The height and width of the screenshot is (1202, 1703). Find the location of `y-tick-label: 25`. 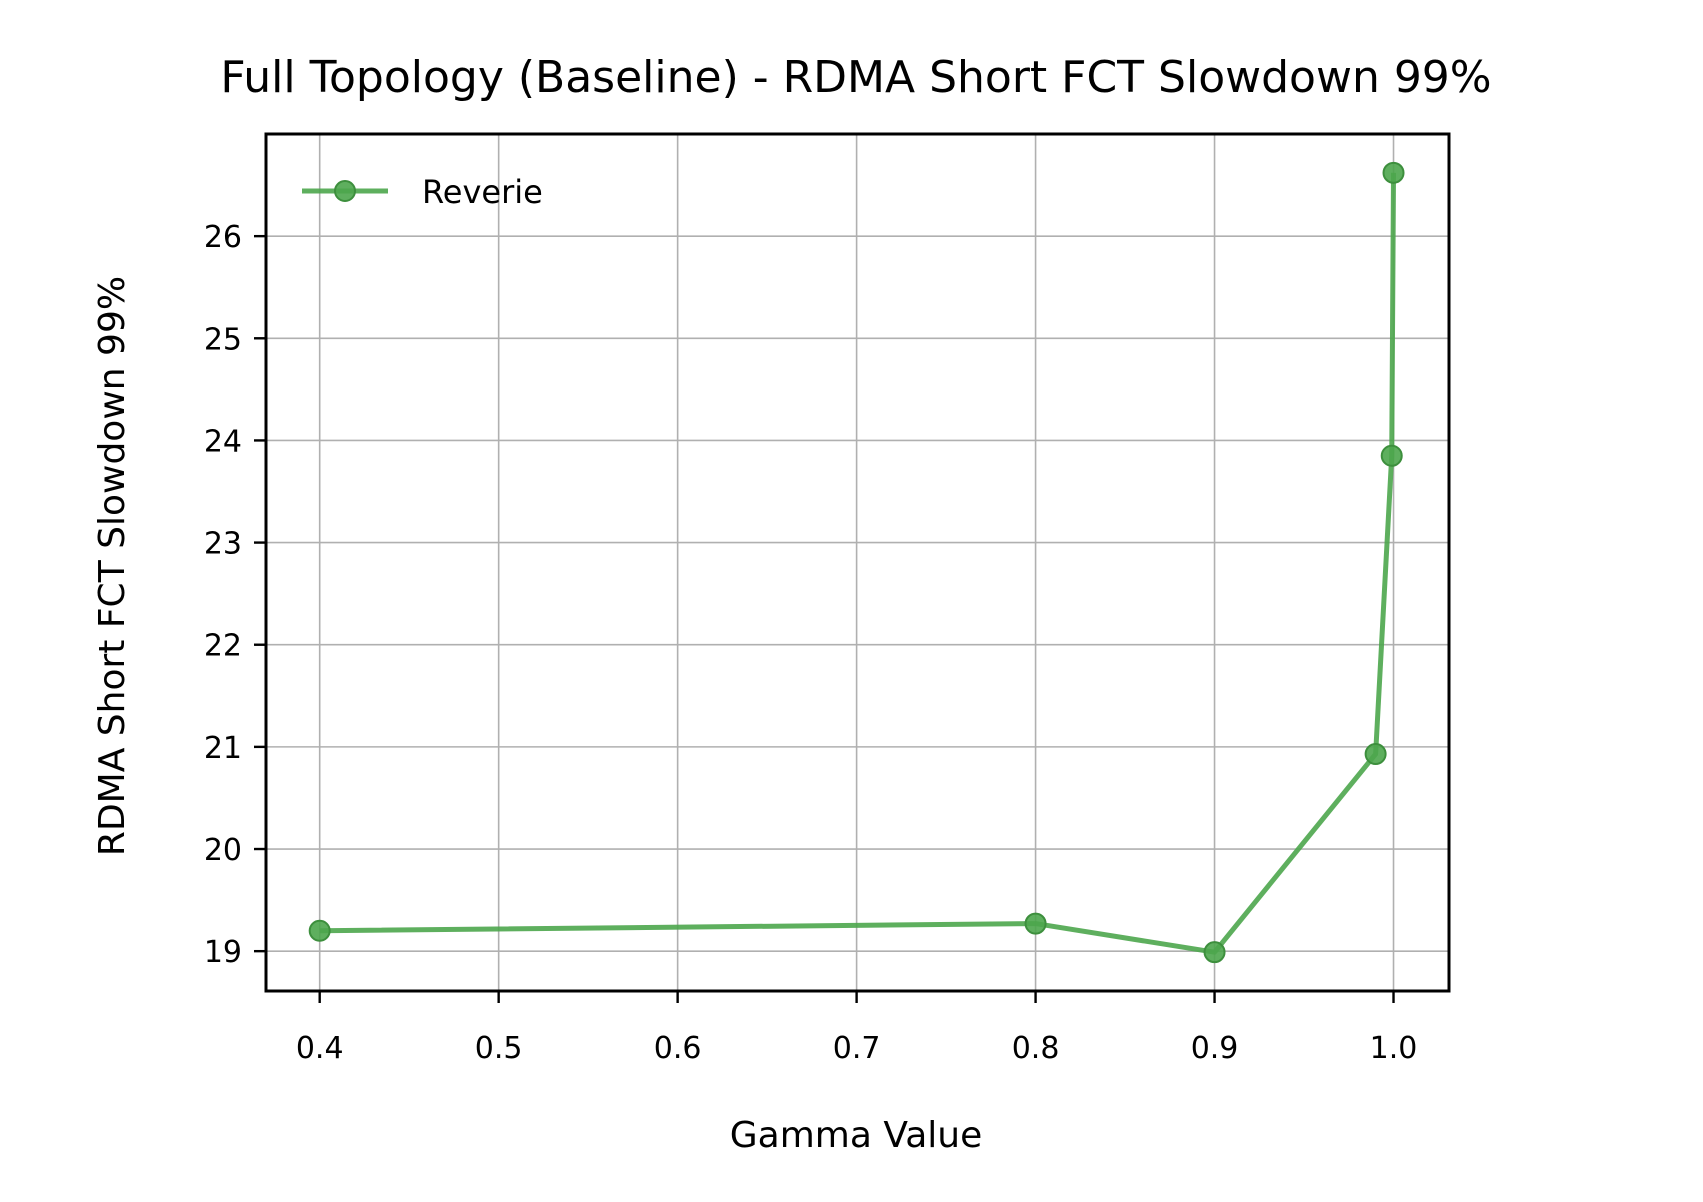

y-tick-label: 25 is located at coordinates (223, 339).